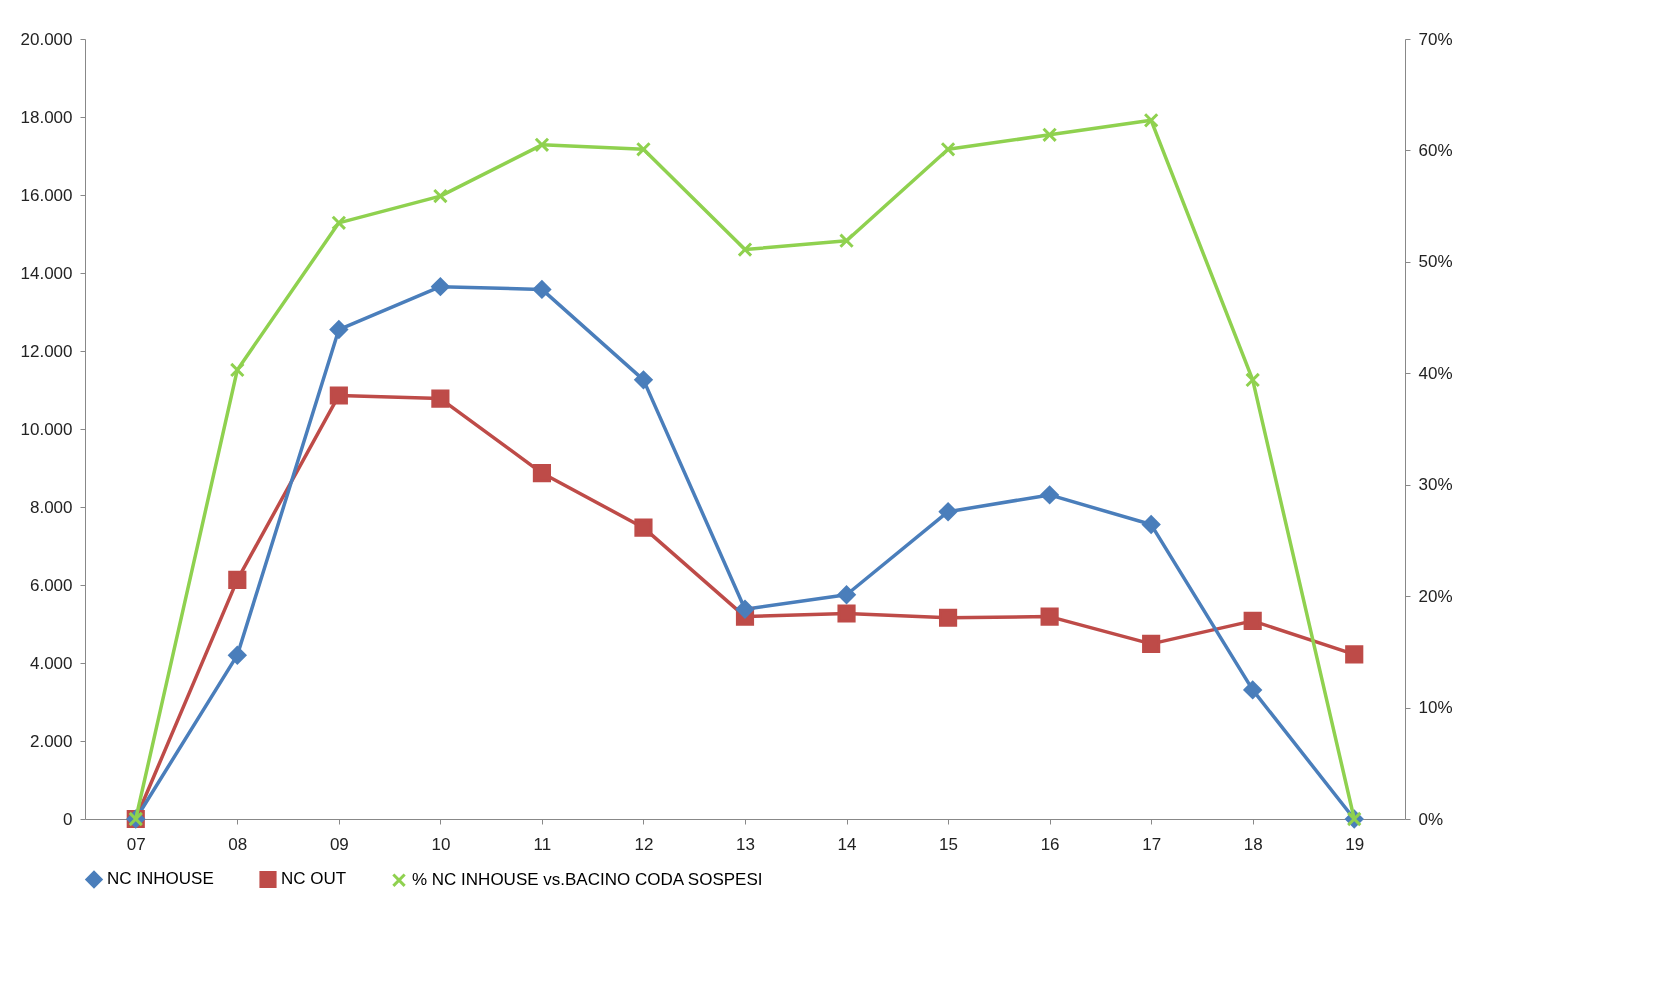 Image resolution: width=1653 pixels, height=1008 pixels. Describe the element at coordinates (136, 844) in the screenshot. I see `x-tick-label: 07` at that location.